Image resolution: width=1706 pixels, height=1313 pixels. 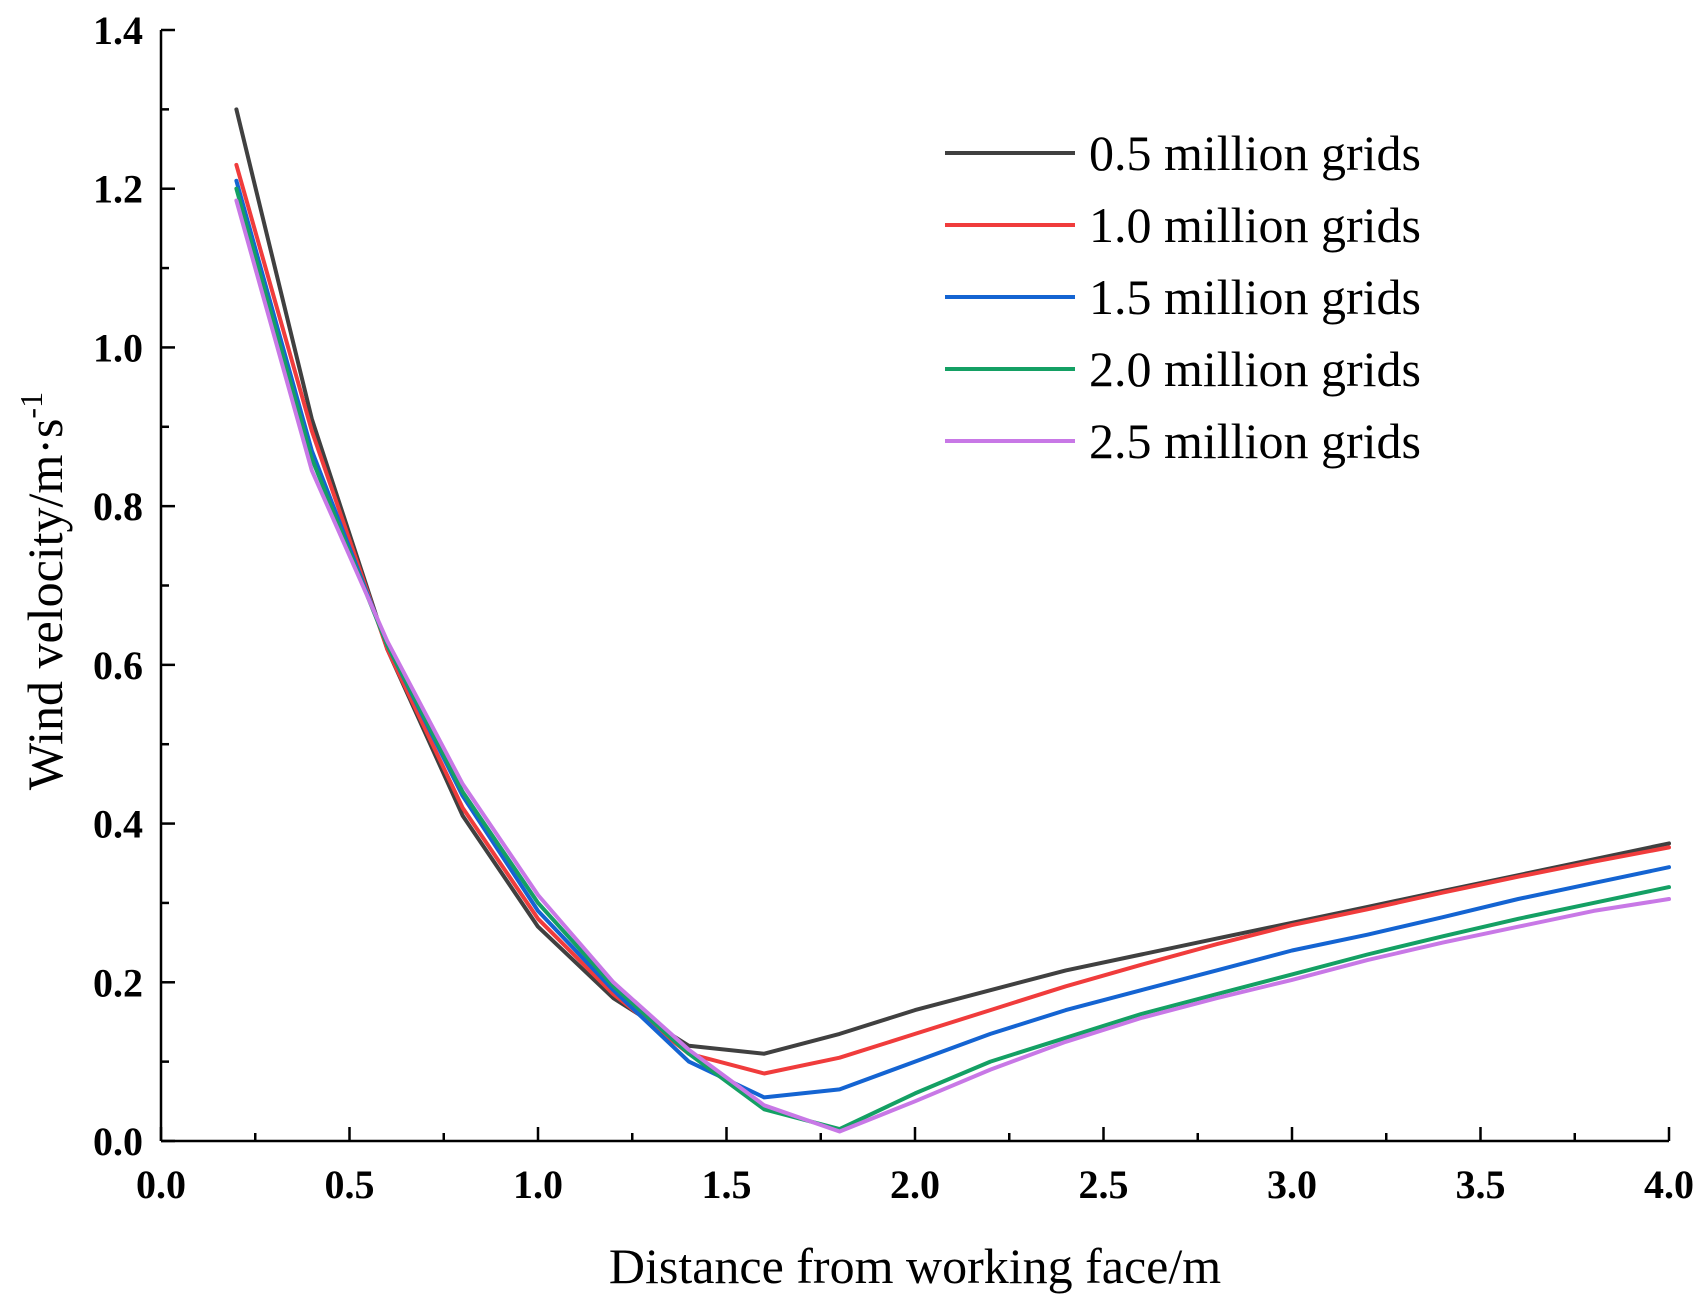 I want to click on x-tick-label: 0.0, so click(x=161, y=1184).